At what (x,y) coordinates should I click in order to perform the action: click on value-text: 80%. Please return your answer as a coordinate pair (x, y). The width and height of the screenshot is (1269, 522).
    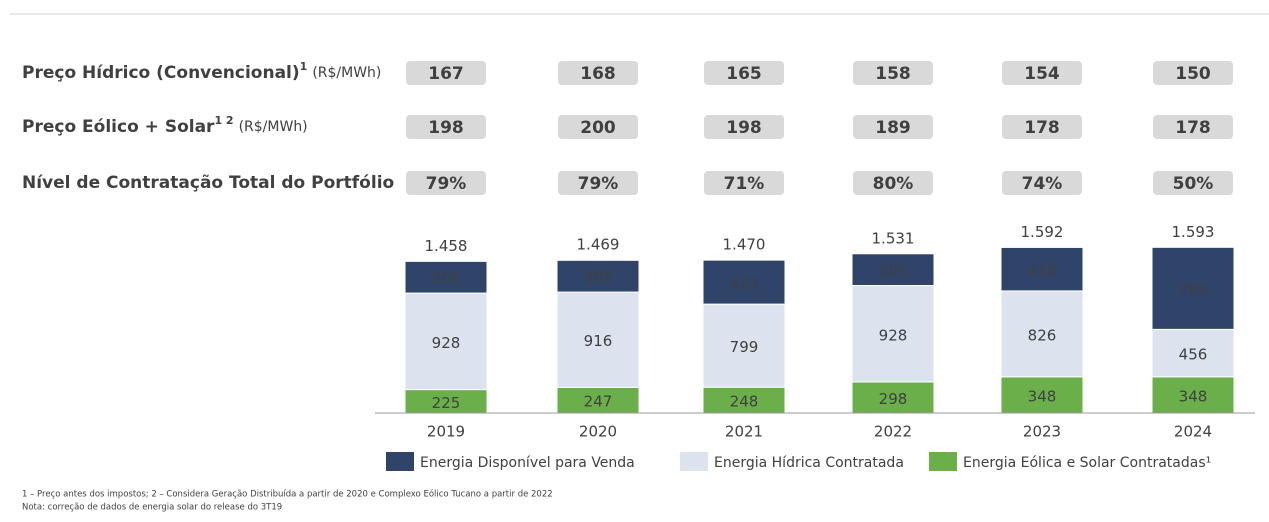
    Looking at the image, I should click on (893, 184).